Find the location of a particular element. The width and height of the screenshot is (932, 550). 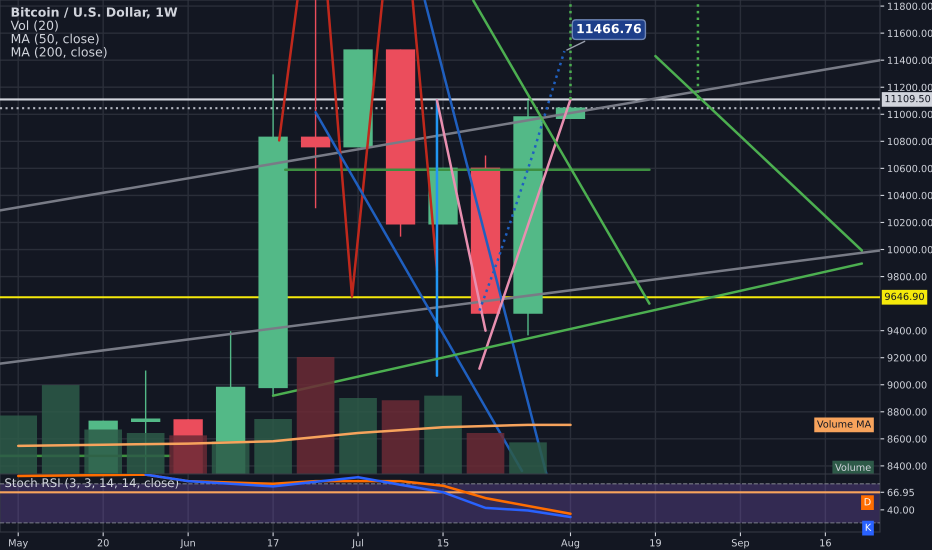

ref-line-label: 11109.50 is located at coordinates (907, 98).